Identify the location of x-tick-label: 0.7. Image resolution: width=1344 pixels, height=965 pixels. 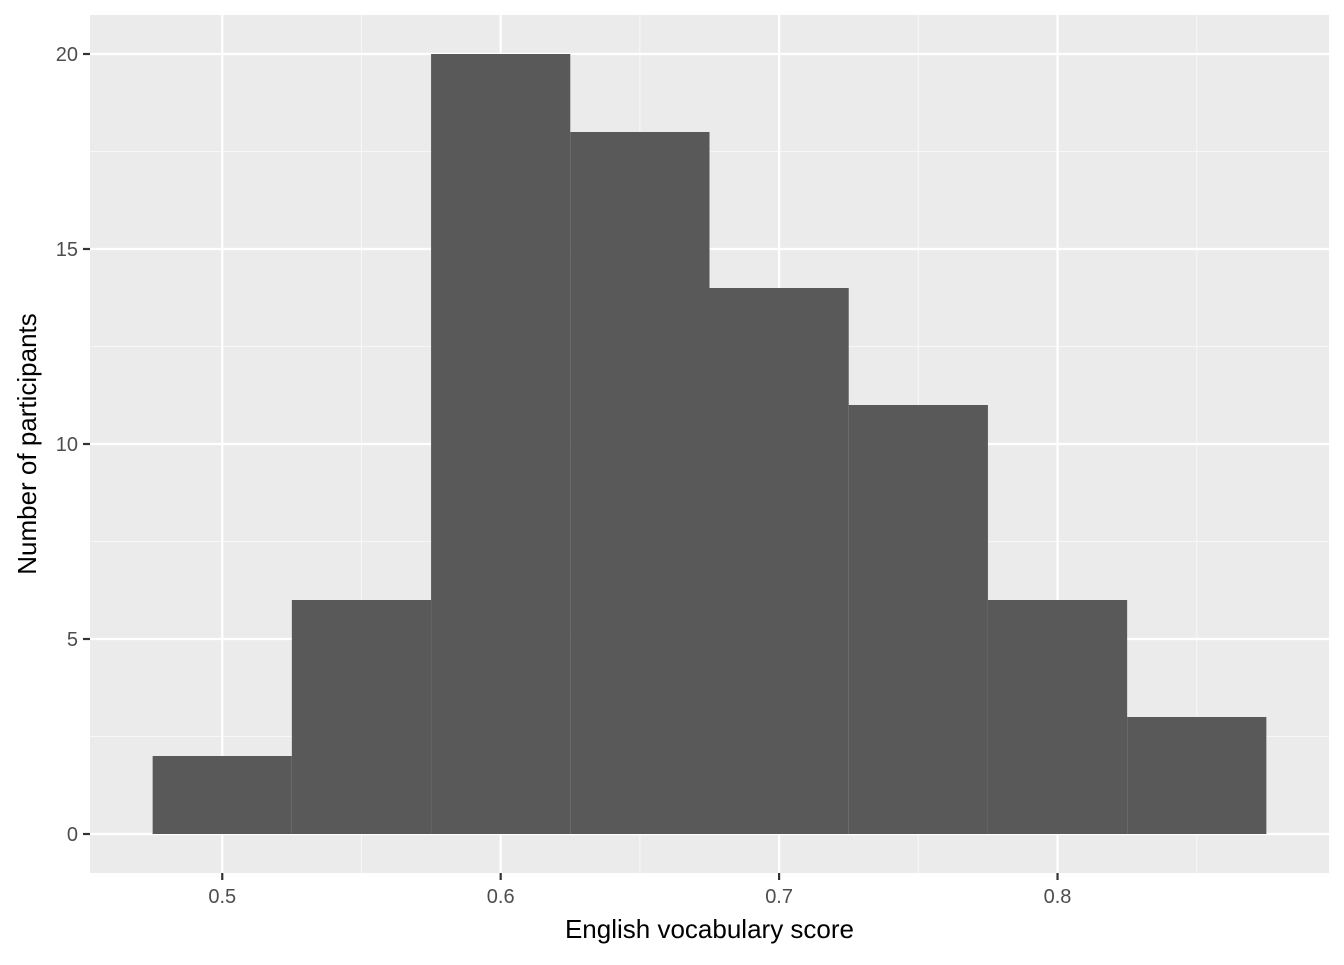
(779, 897).